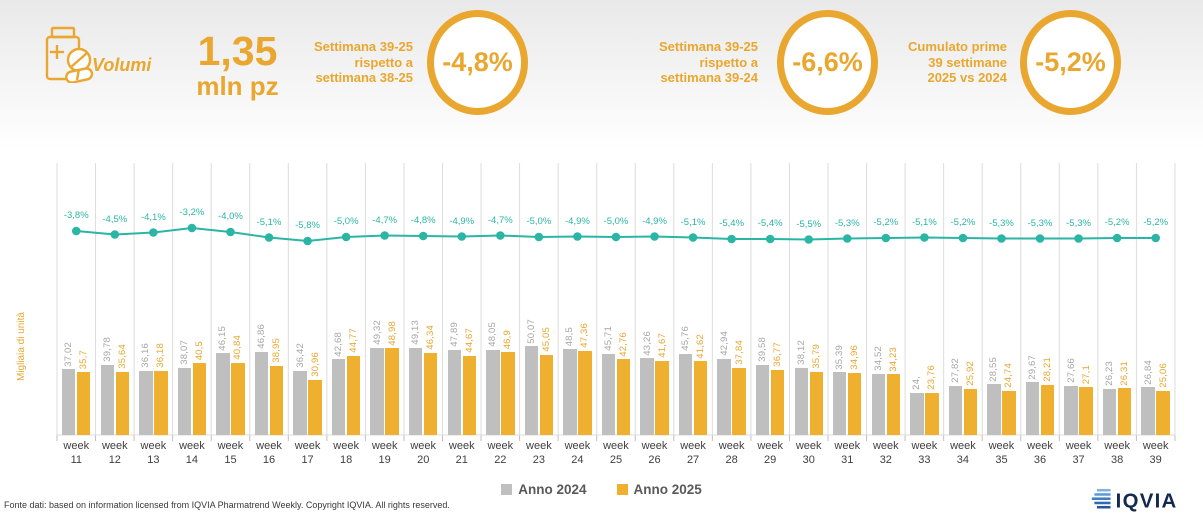 This screenshot has width=1203, height=517. What do you see at coordinates (893, 359) in the screenshot?
I see `bar-value-label-2025: 34,23` at bounding box center [893, 359].